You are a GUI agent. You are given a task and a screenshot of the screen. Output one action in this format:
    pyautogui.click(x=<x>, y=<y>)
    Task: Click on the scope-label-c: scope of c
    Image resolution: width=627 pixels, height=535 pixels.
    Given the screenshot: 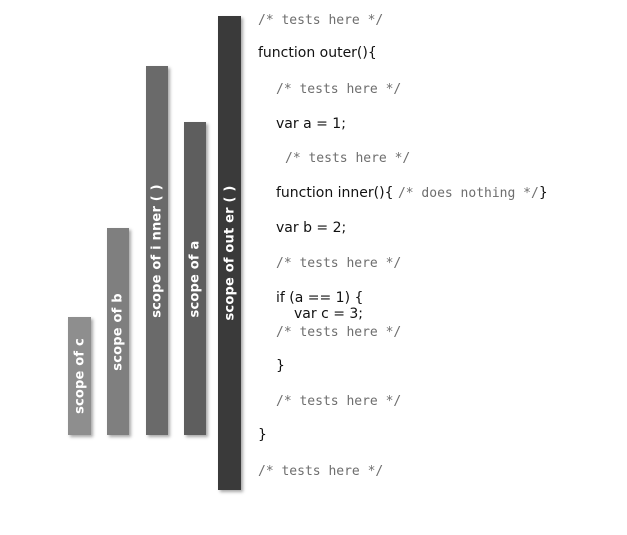 What is the action you would take?
    pyautogui.click(x=79, y=376)
    